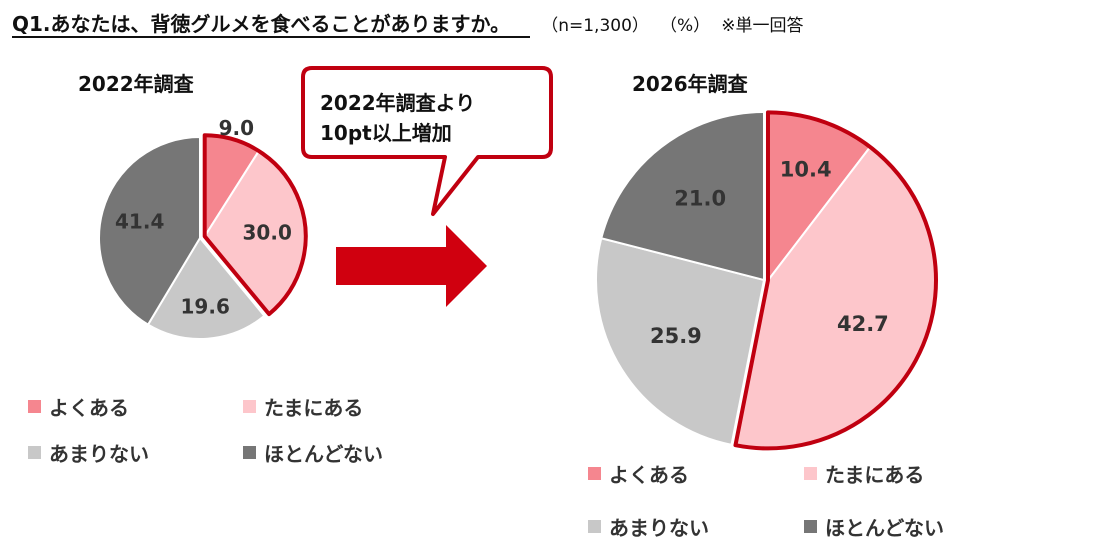 This screenshot has height=547, width=1093. Describe the element at coordinates (595, 26) in the screenshot. I see `sample-size: （n=1,300）` at that location.